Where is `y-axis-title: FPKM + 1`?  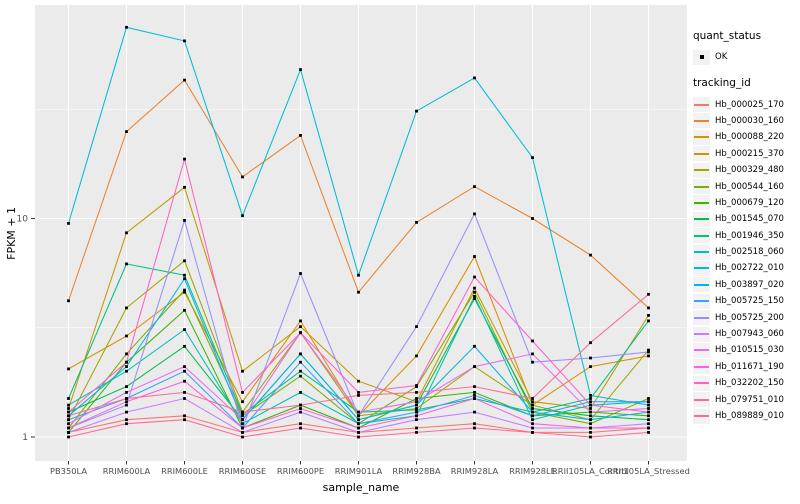 y-axis-title: FPKM + 1 is located at coordinates (11, 233).